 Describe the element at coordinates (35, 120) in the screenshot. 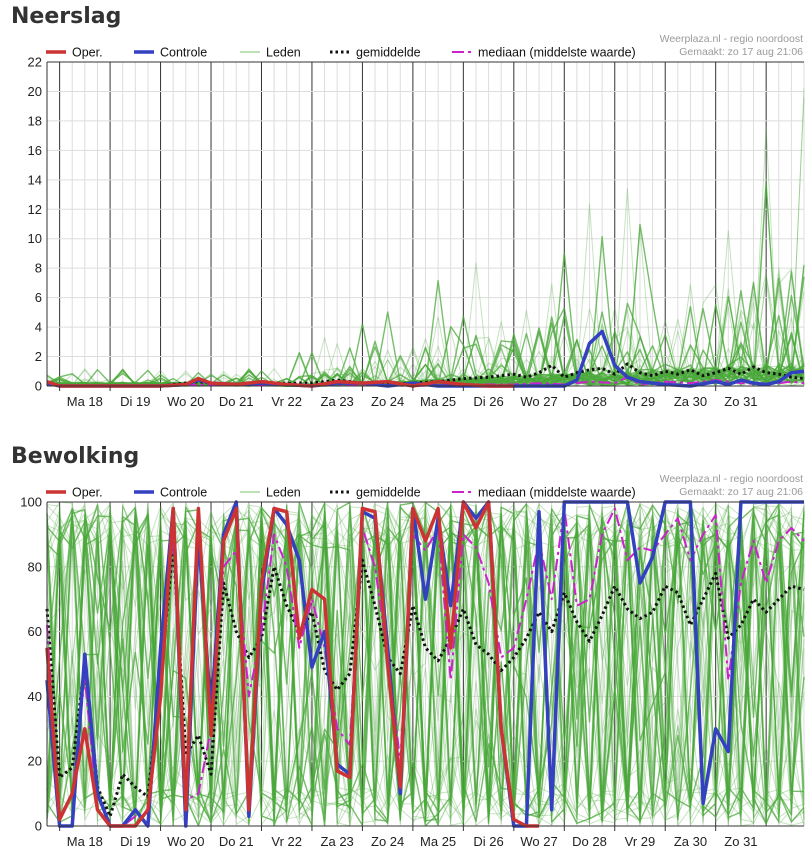

I see `y-tick-label: 18` at that location.